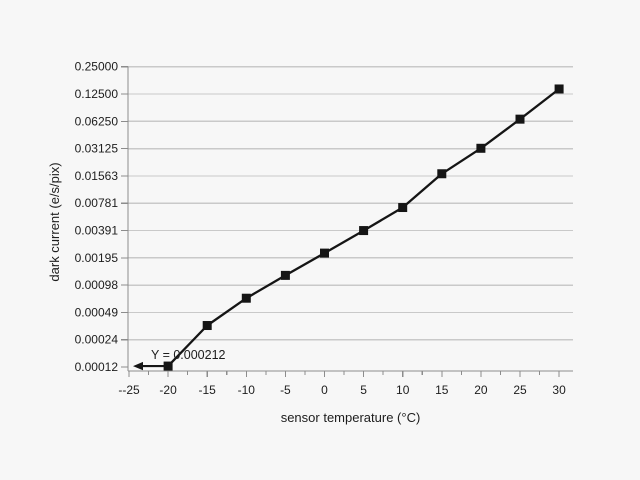 The image size is (640, 480). Describe the element at coordinates (97, 121) in the screenshot. I see `y-tick-label: 0.06250` at that location.